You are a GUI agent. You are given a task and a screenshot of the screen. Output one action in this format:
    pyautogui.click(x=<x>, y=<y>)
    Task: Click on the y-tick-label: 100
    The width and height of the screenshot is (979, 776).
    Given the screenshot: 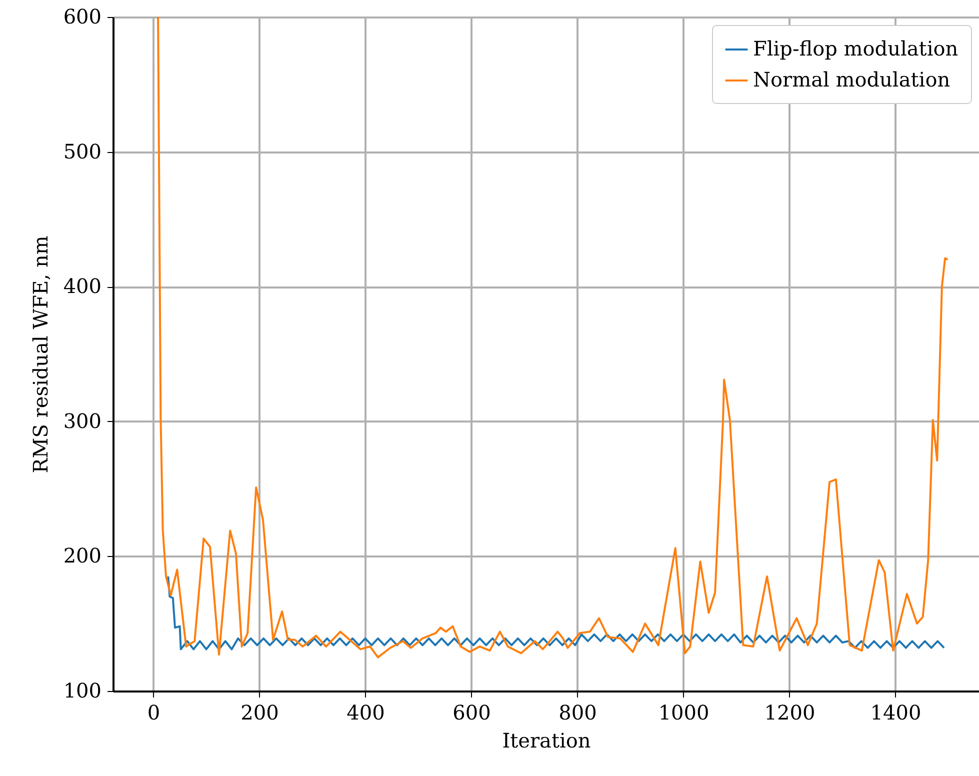 What is the action you would take?
    pyautogui.click(x=82, y=690)
    